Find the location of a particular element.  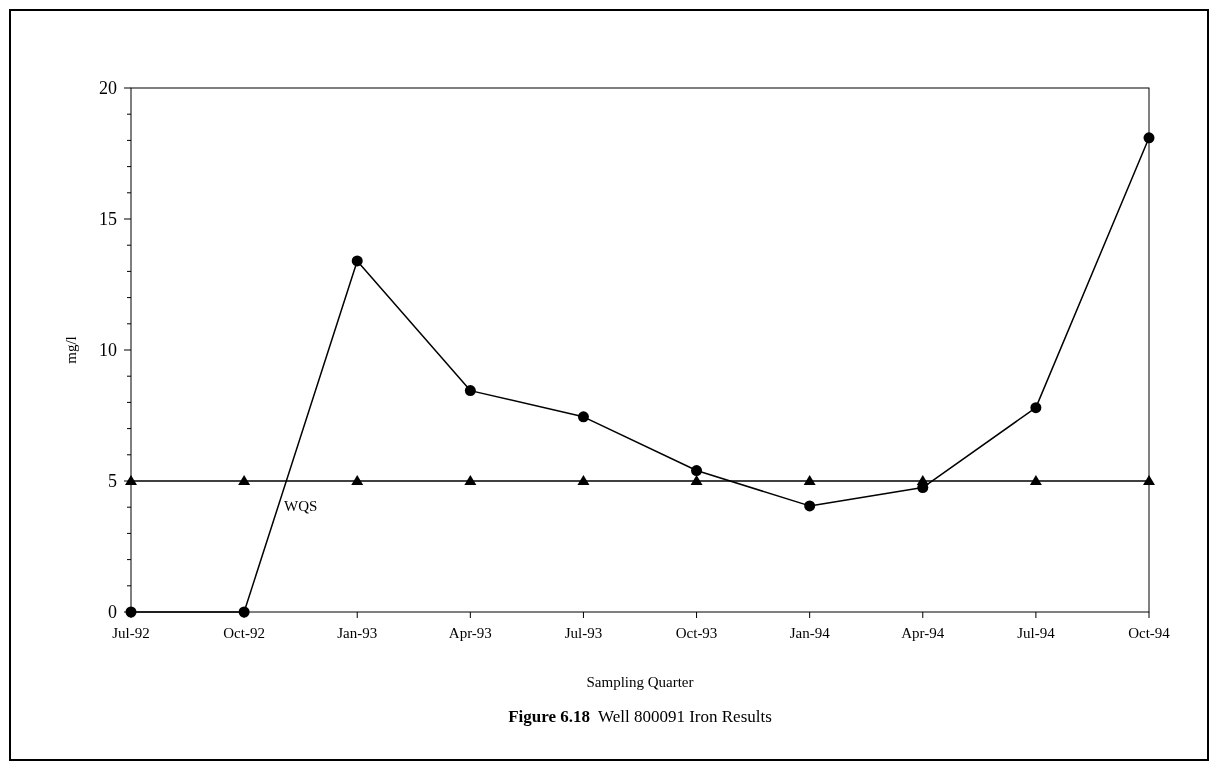

y-tick-label: 10 is located at coordinates (108, 350).